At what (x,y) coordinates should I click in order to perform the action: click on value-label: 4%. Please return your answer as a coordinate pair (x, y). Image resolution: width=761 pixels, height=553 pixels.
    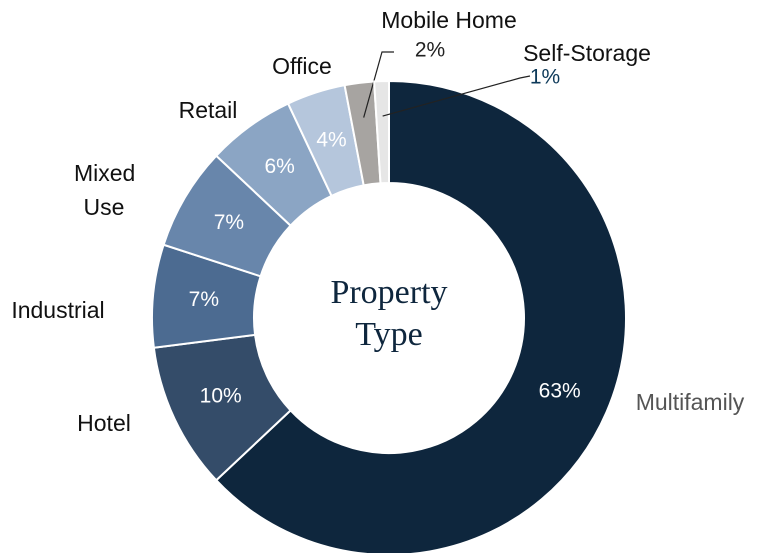
    Looking at the image, I should click on (331, 140).